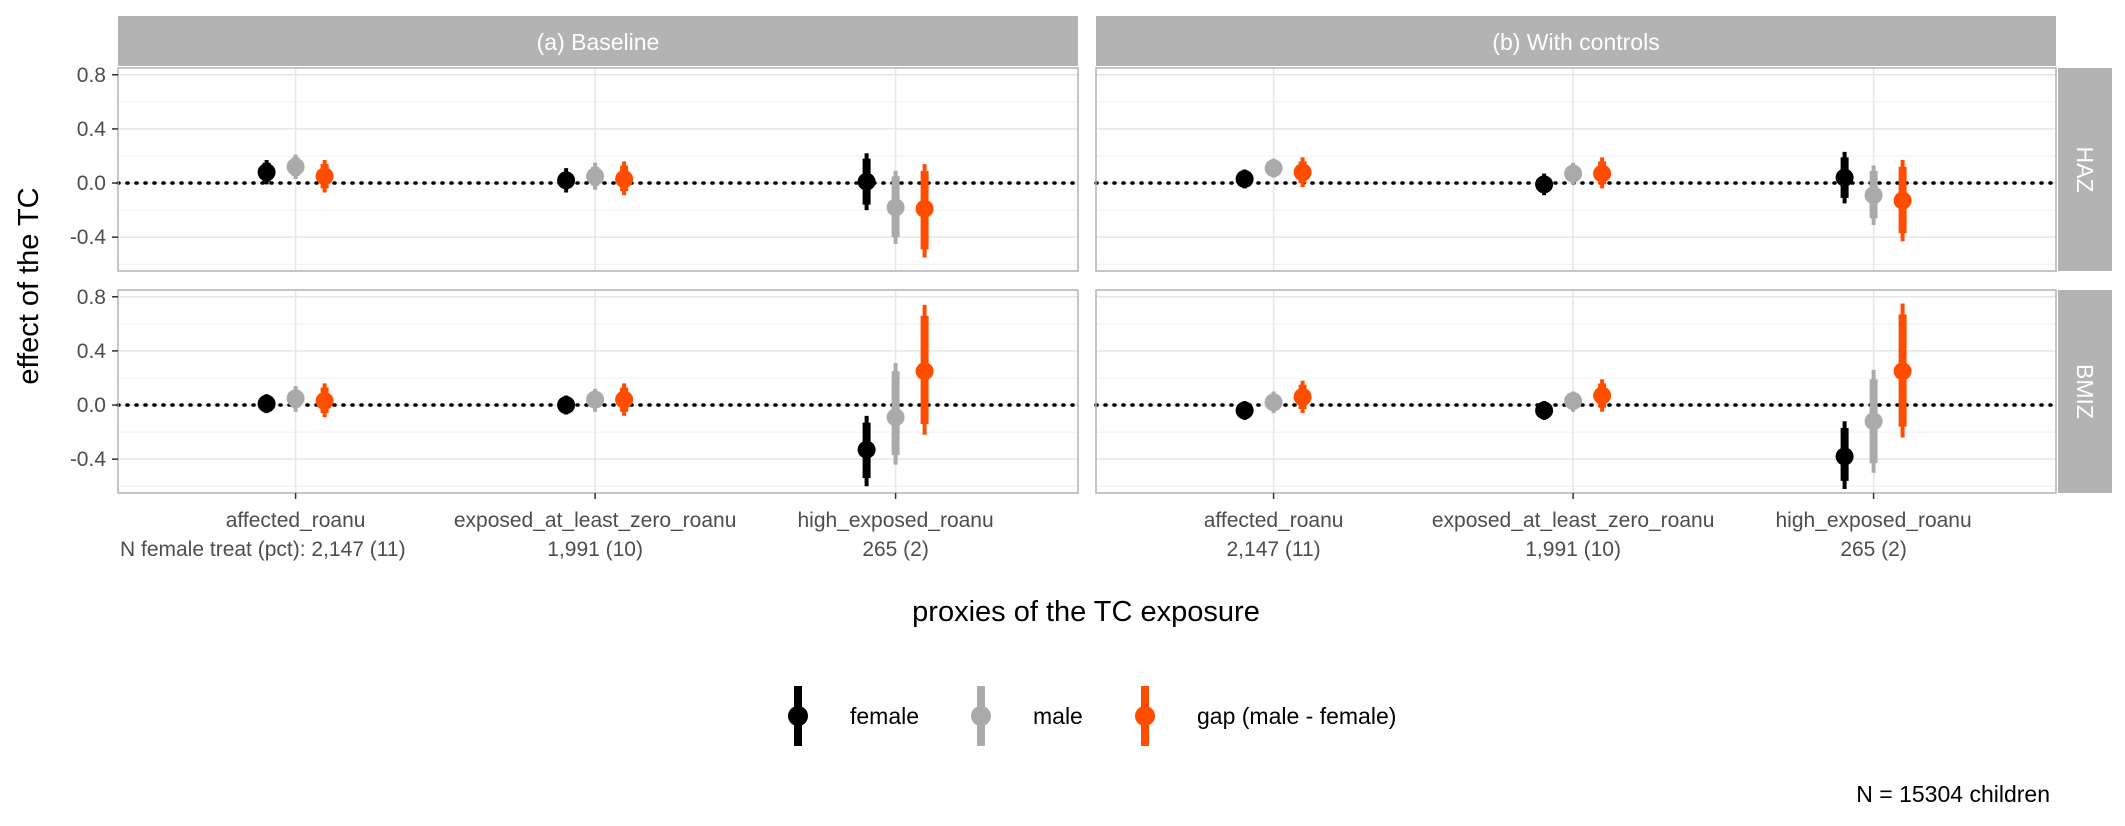  I want to click on x-axis-title: proxies of the TC exposure, so click(1086, 612).